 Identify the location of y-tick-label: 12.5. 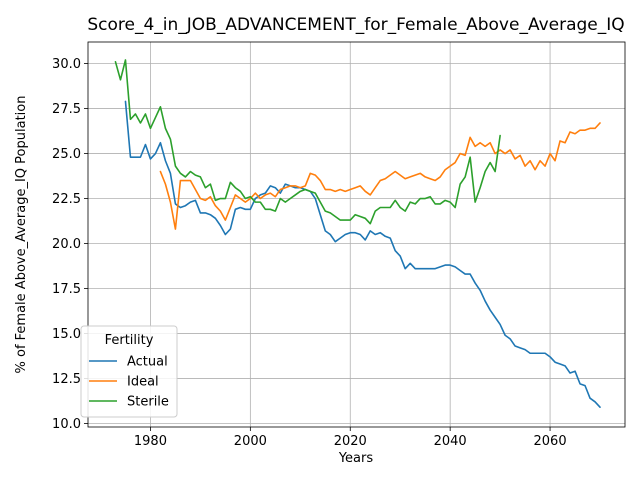
(66, 379).